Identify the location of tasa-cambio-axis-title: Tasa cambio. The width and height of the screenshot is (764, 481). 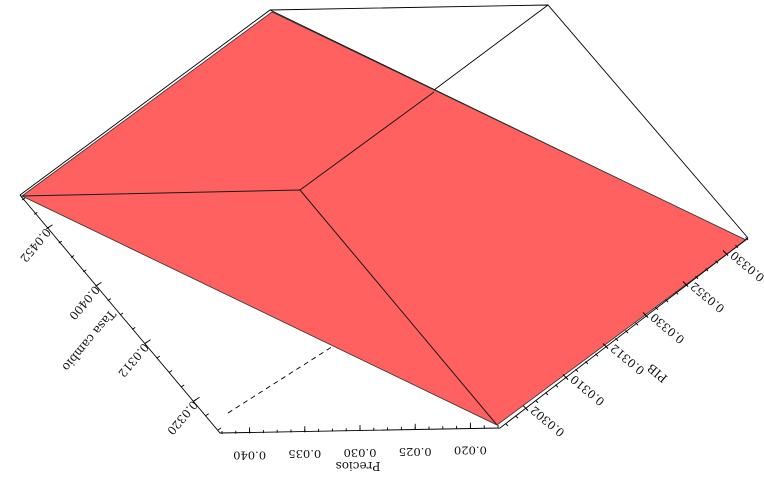
(88, 340).